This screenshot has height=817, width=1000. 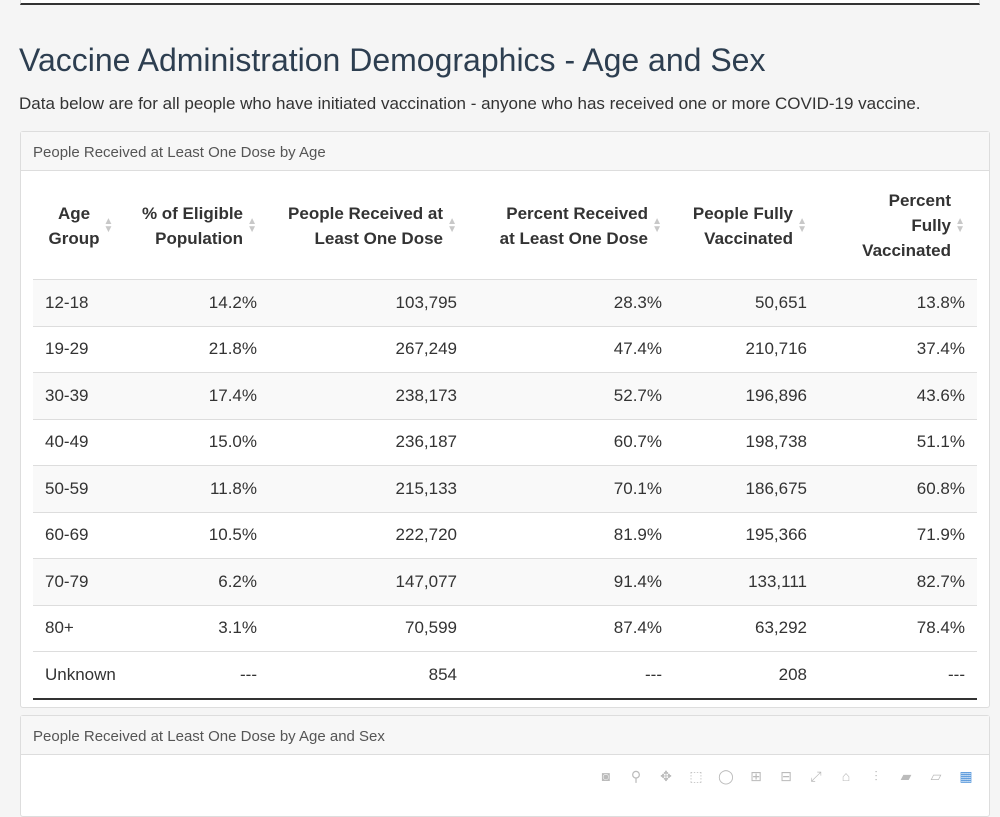 I want to click on table-row: 80+ 3.1% 70,599 87.4% 63,292 78.4%, so click(x=505, y=628).